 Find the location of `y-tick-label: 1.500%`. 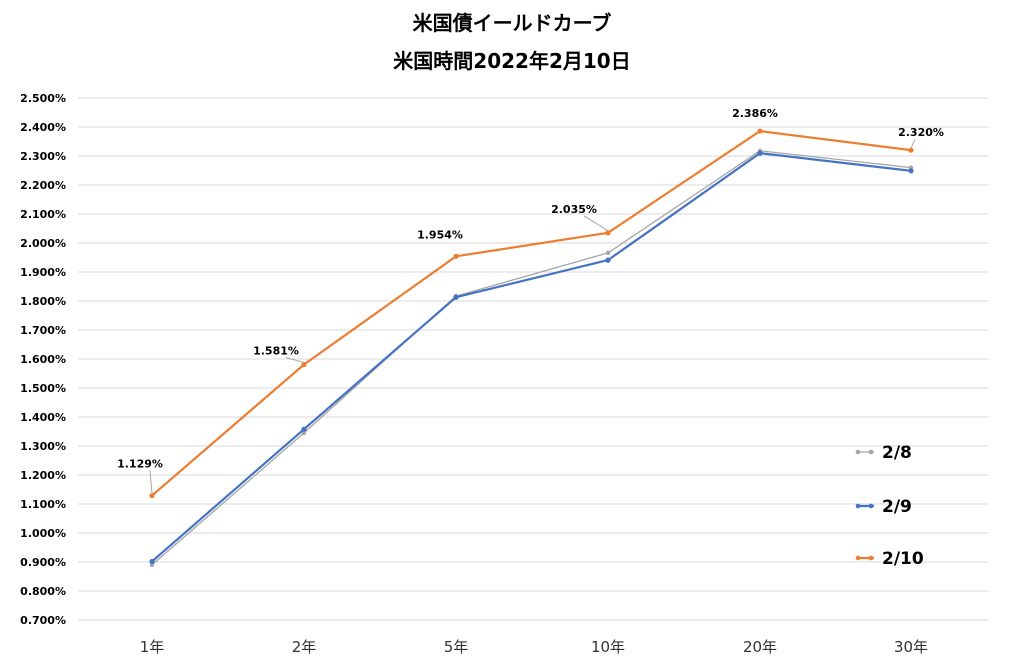

y-tick-label: 1.500% is located at coordinates (43, 388).